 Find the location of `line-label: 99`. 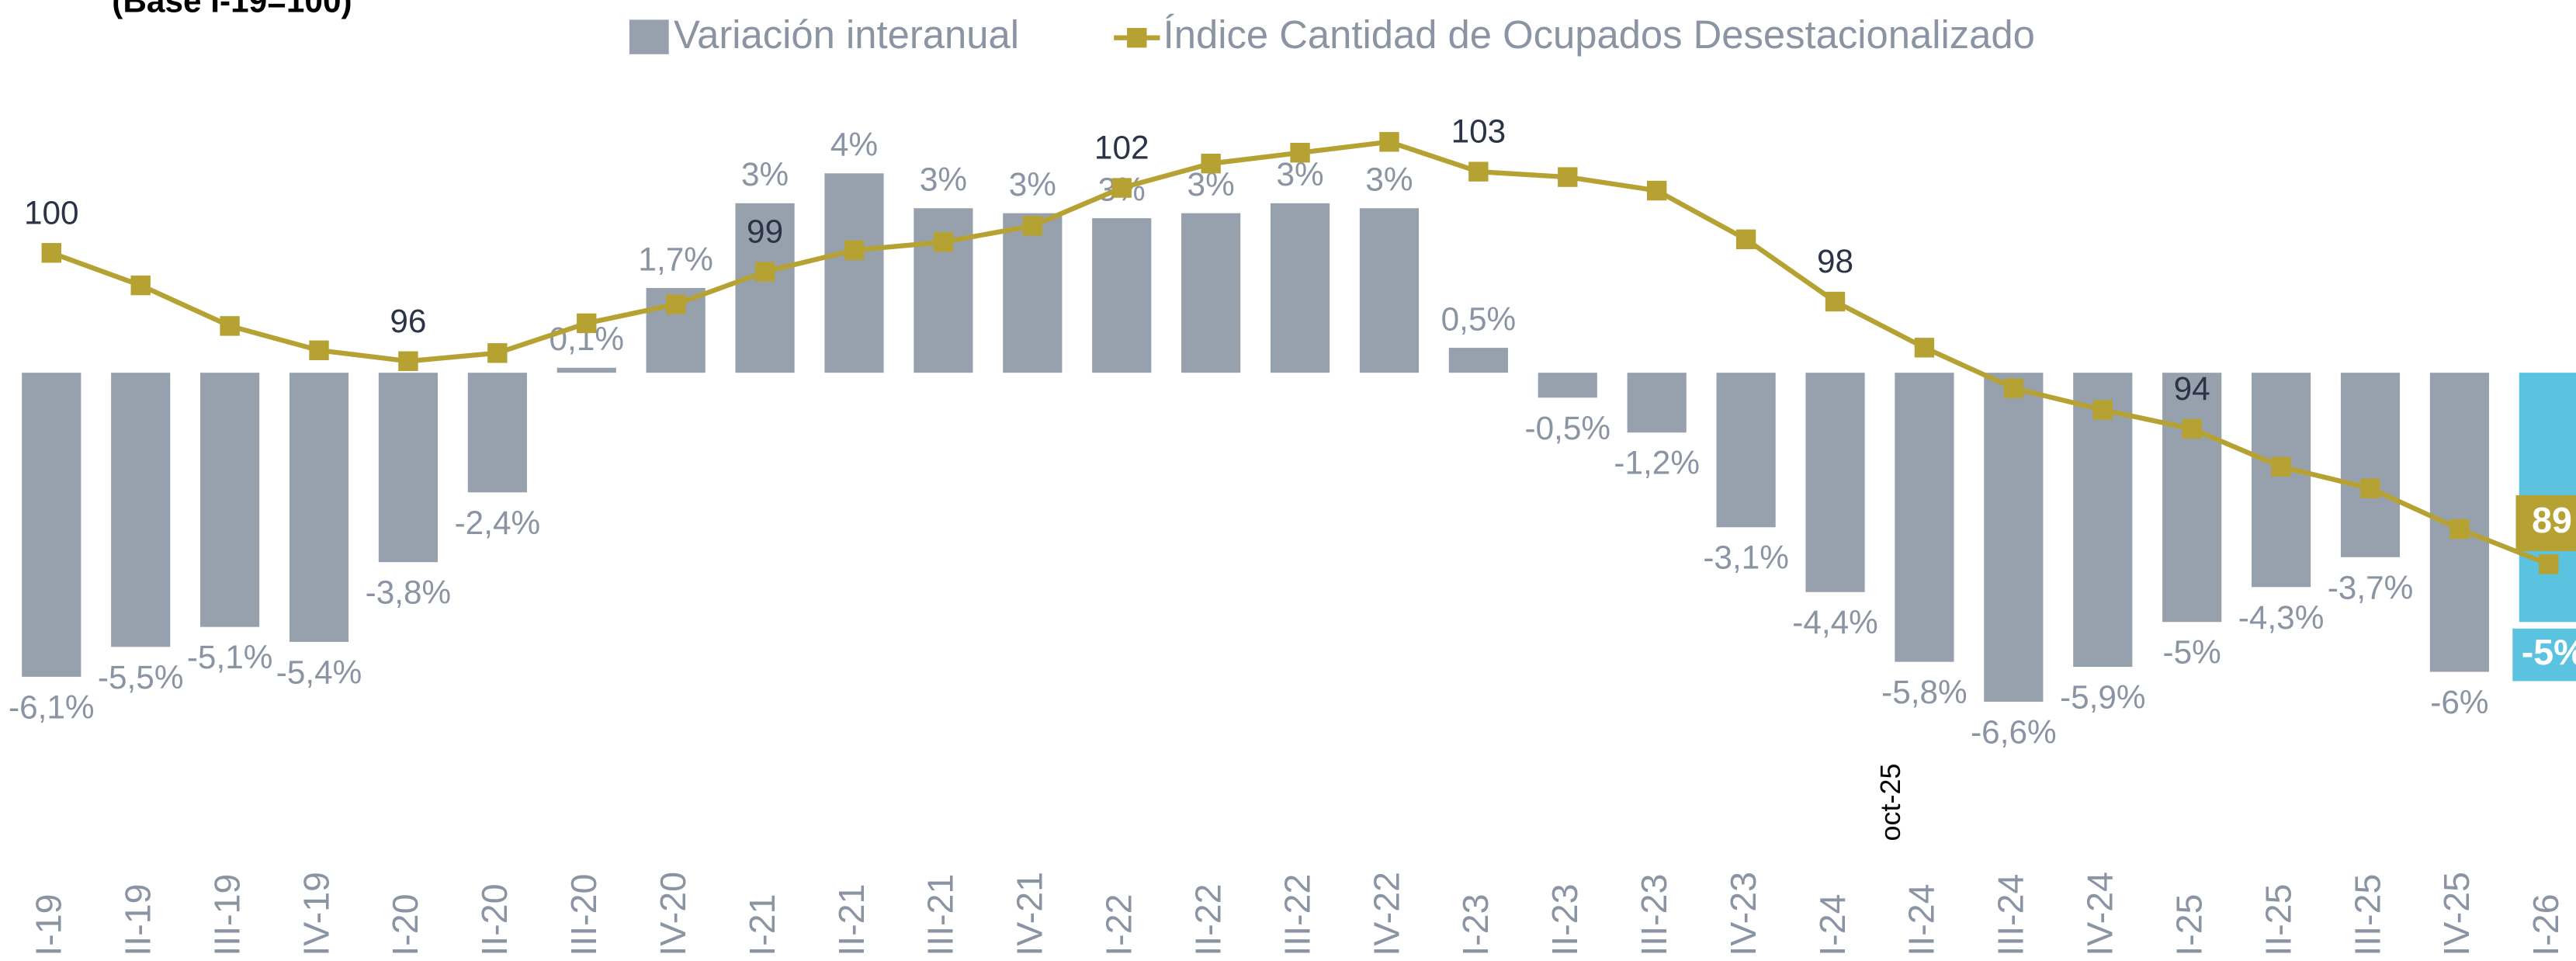

line-label: 99 is located at coordinates (765, 232).